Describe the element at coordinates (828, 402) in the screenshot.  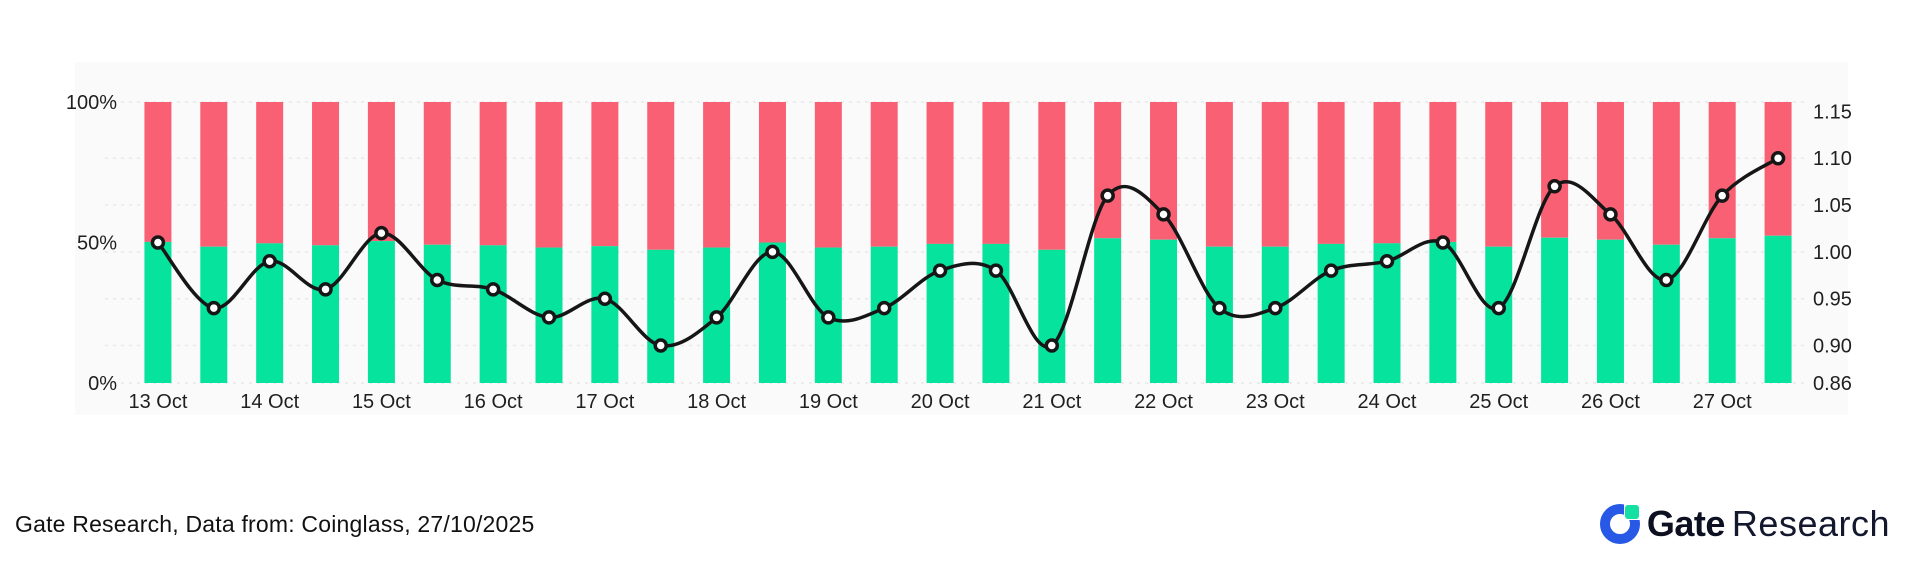
I see `x-axis-date-label: 19 Oct` at that location.